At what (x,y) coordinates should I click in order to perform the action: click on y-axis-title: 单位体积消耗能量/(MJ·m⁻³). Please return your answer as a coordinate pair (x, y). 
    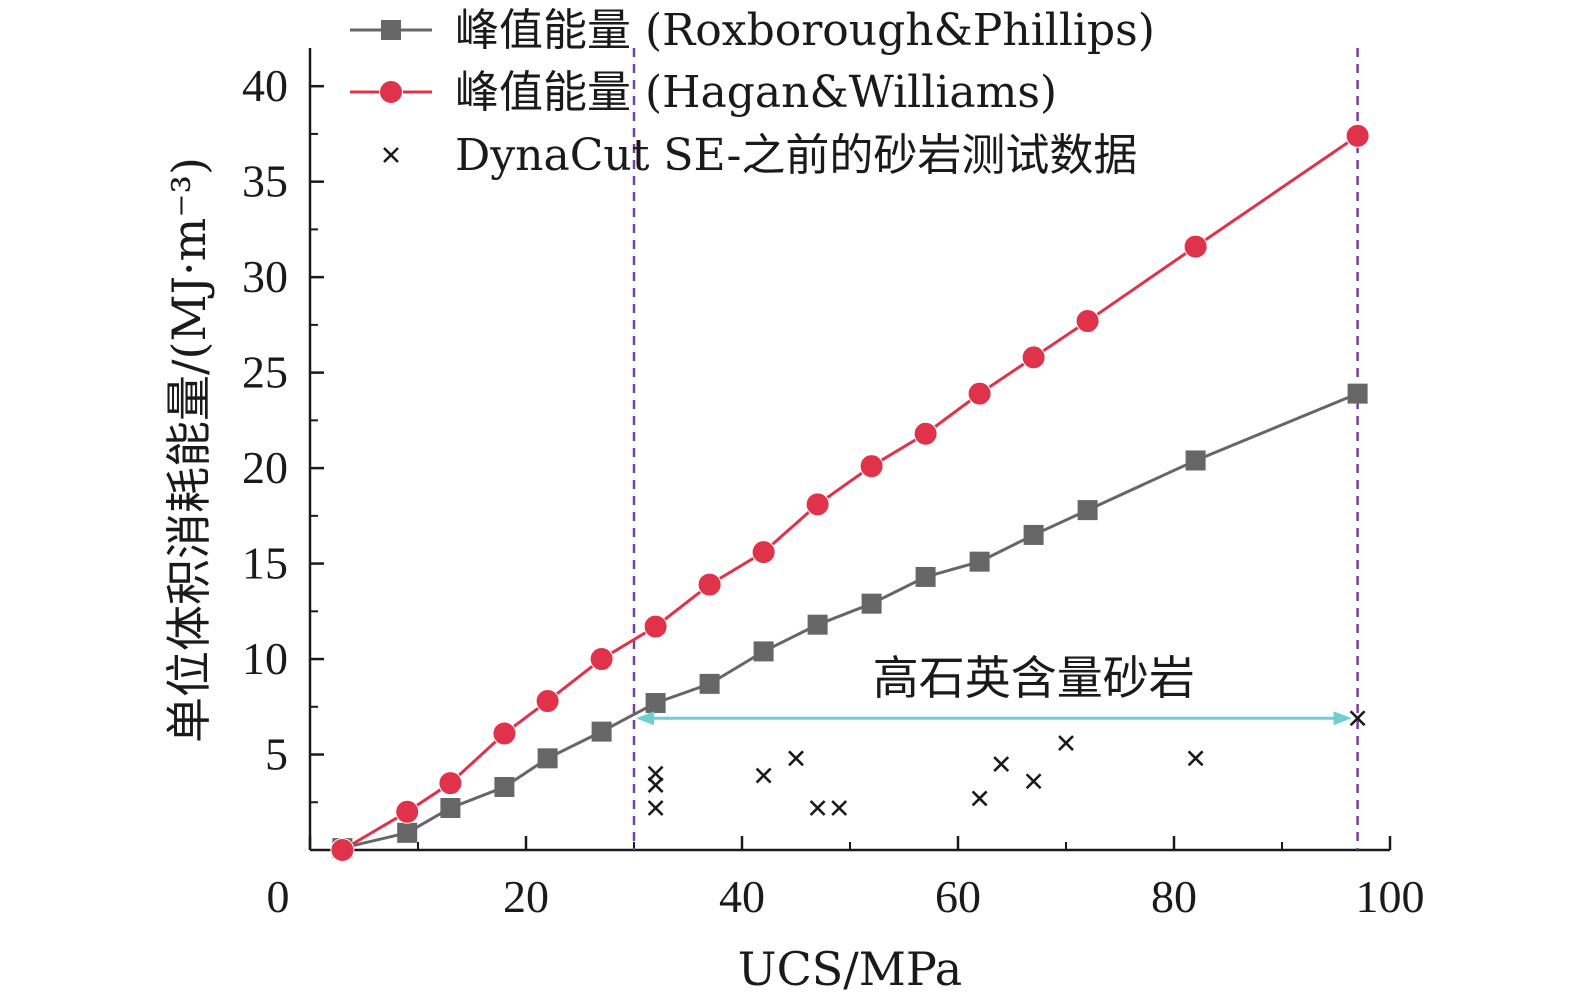
    Looking at the image, I should click on (189, 450).